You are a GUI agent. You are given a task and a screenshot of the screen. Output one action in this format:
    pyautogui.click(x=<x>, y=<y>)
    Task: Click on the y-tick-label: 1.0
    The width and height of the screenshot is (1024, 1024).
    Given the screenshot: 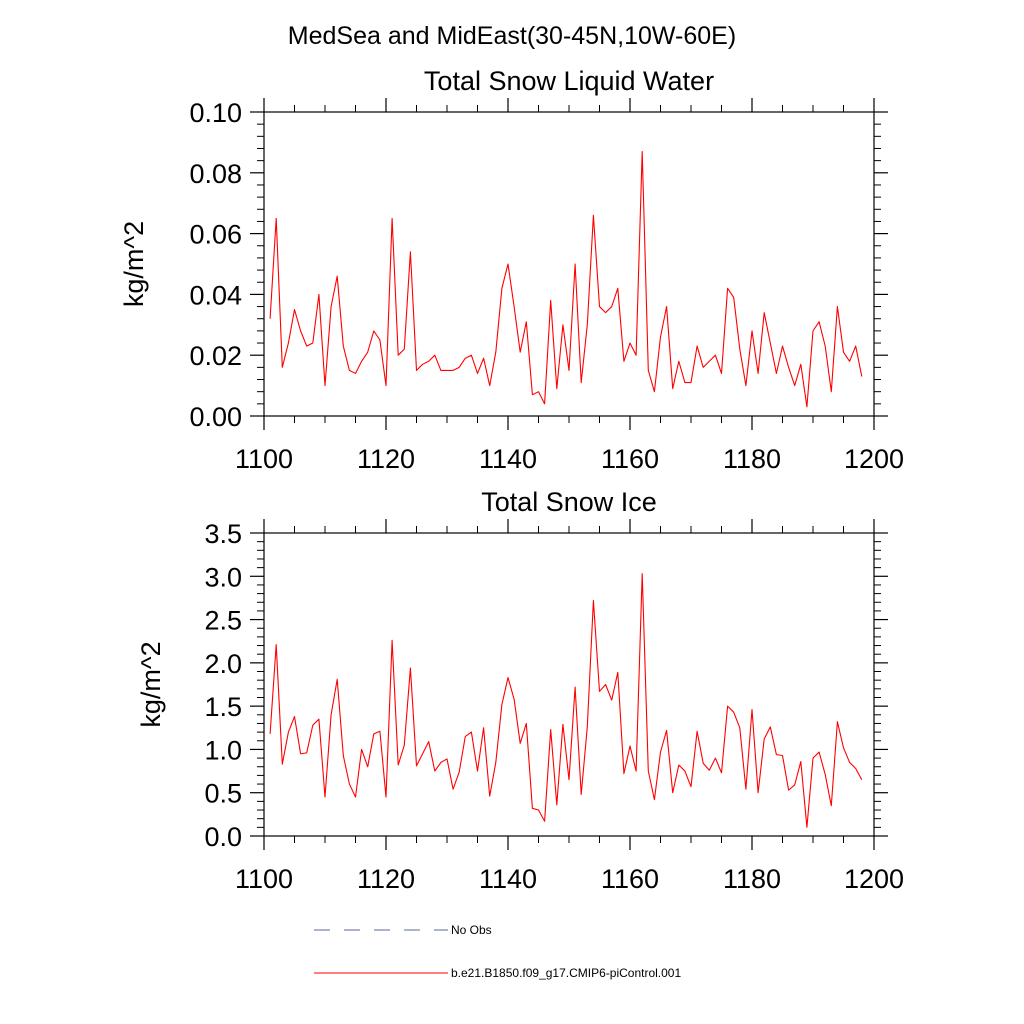 What is the action you would take?
    pyautogui.click(x=223, y=750)
    